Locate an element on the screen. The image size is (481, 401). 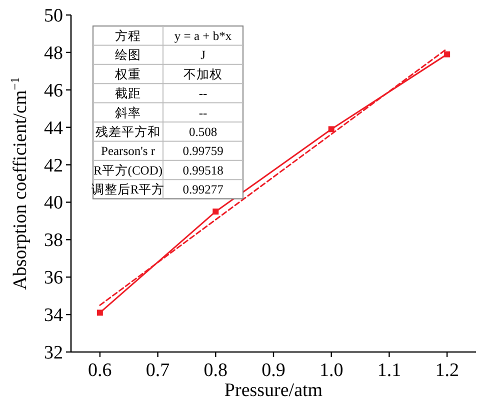
y-tick-label: 36 is located at coordinates (53, 278).